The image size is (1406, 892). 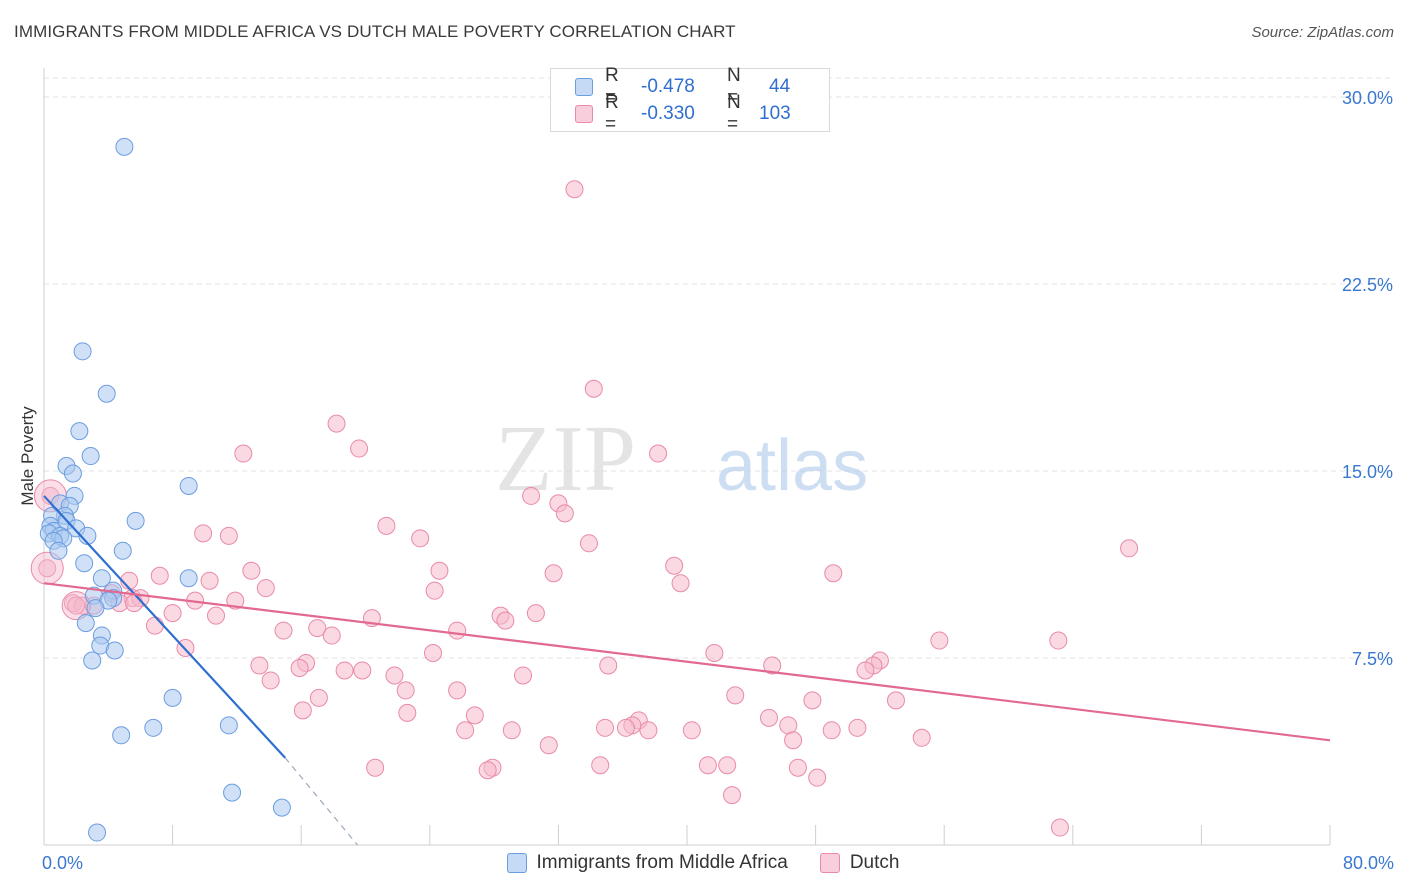 I want to click on series-legend: Immigrants from Middle Africa Dutch, so click(x=703, y=863).